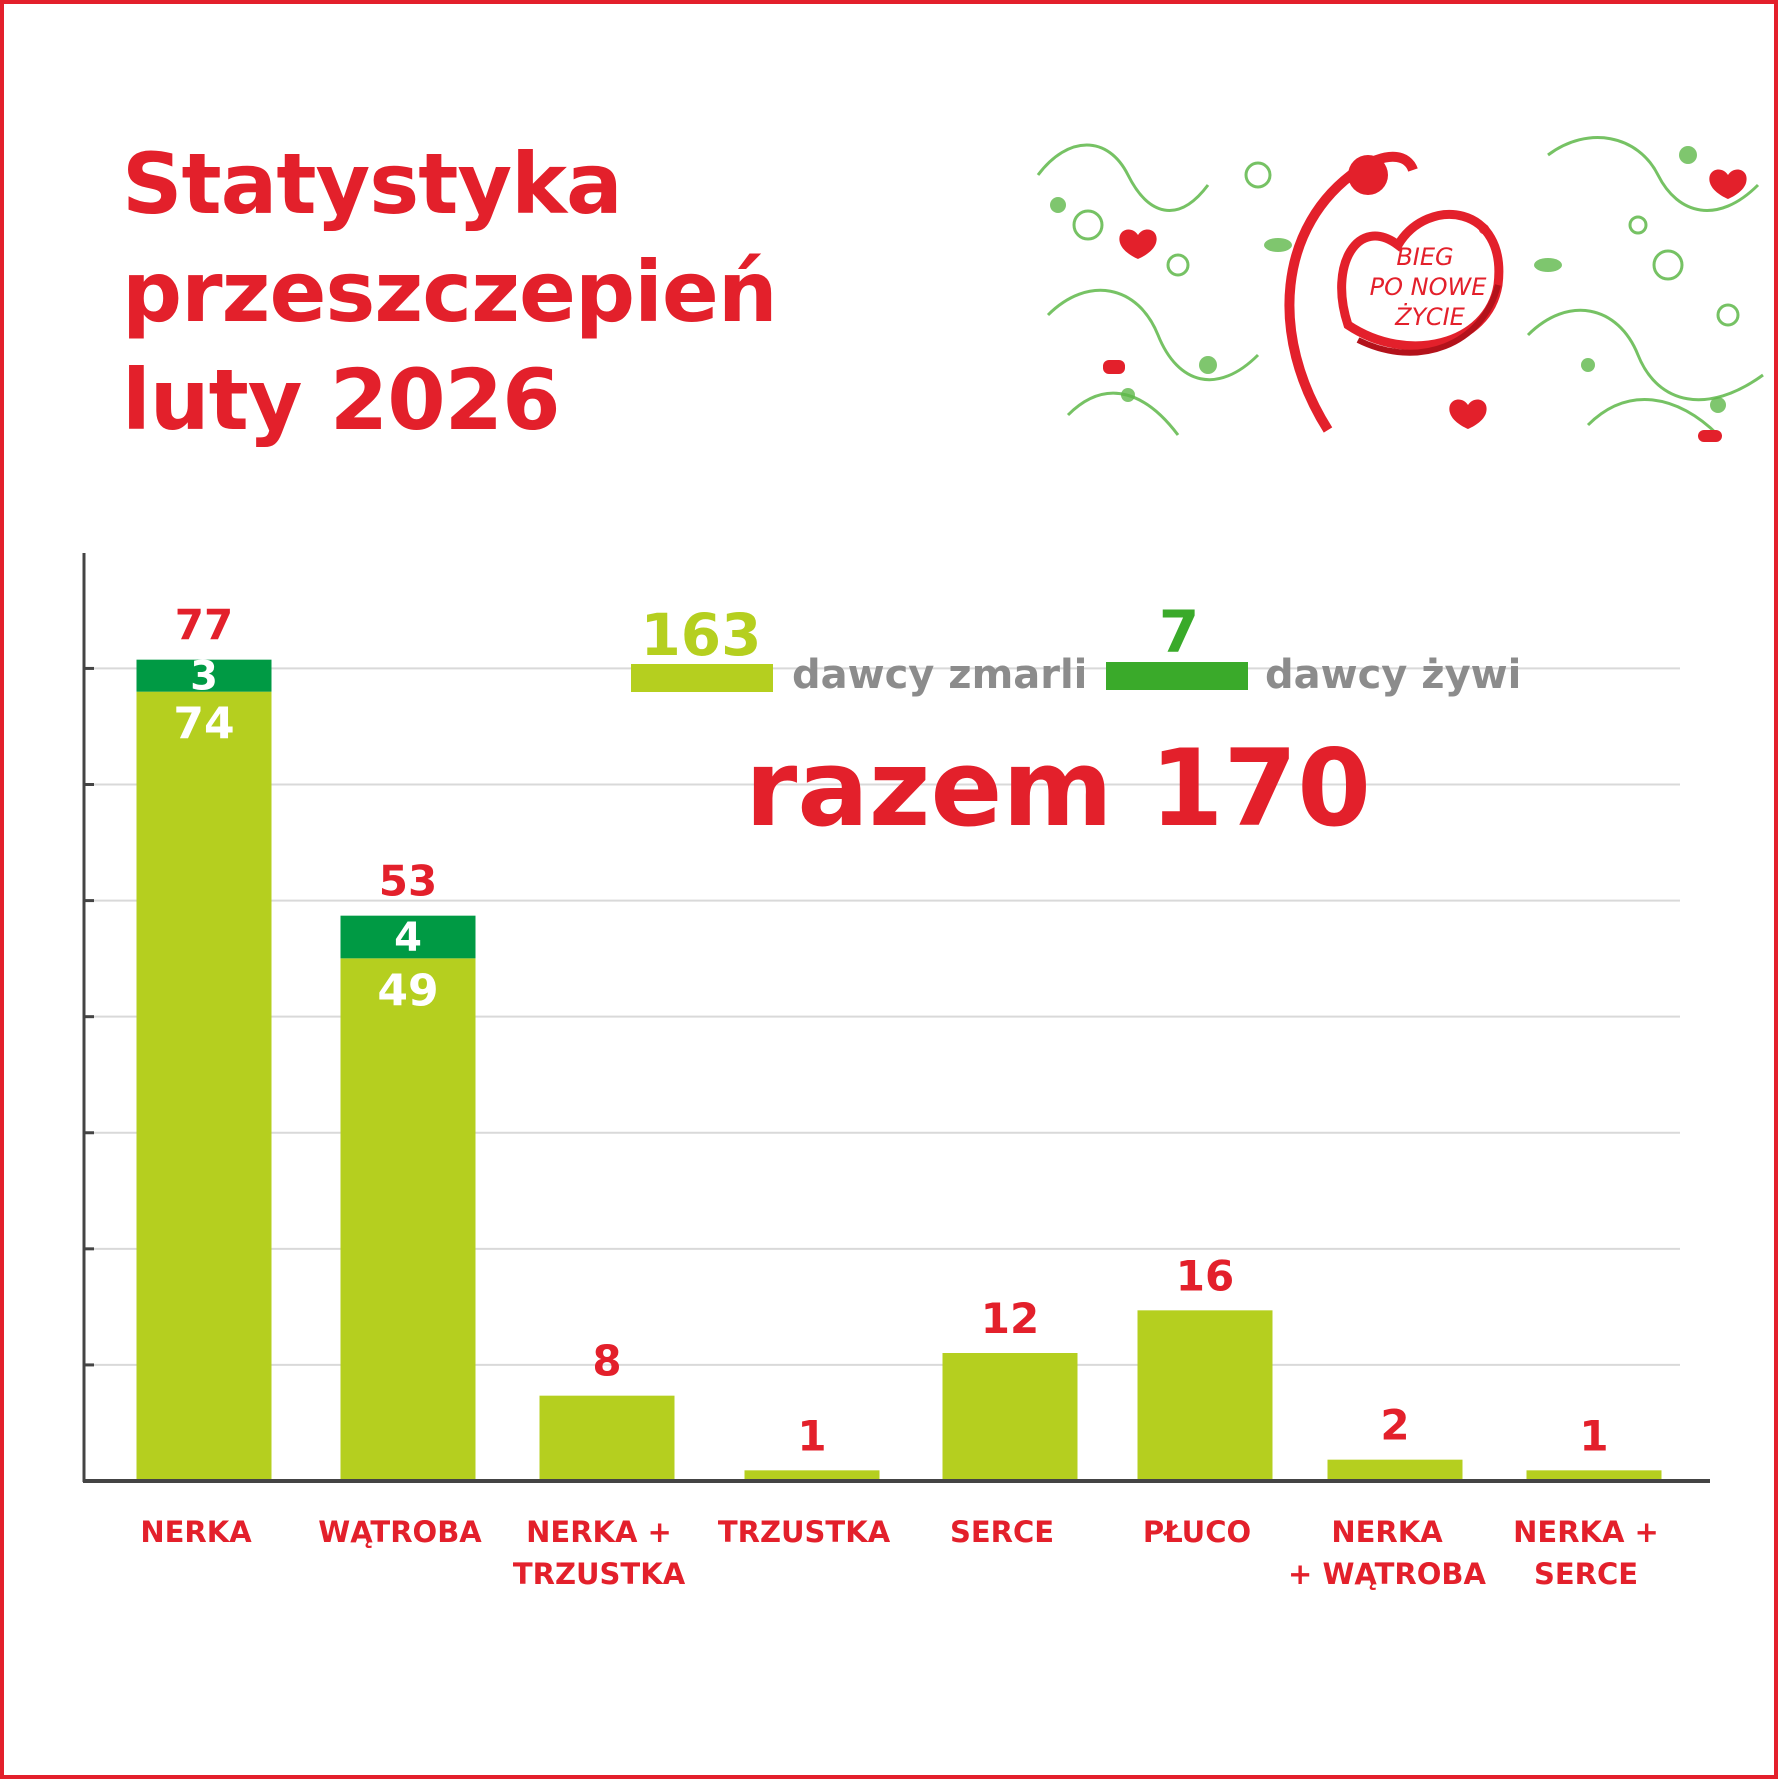 The image size is (1778, 1779). Describe the element at coordinates (1010, 1318) in the screenshot. I see `bar-total-value-label: 12` at that location.